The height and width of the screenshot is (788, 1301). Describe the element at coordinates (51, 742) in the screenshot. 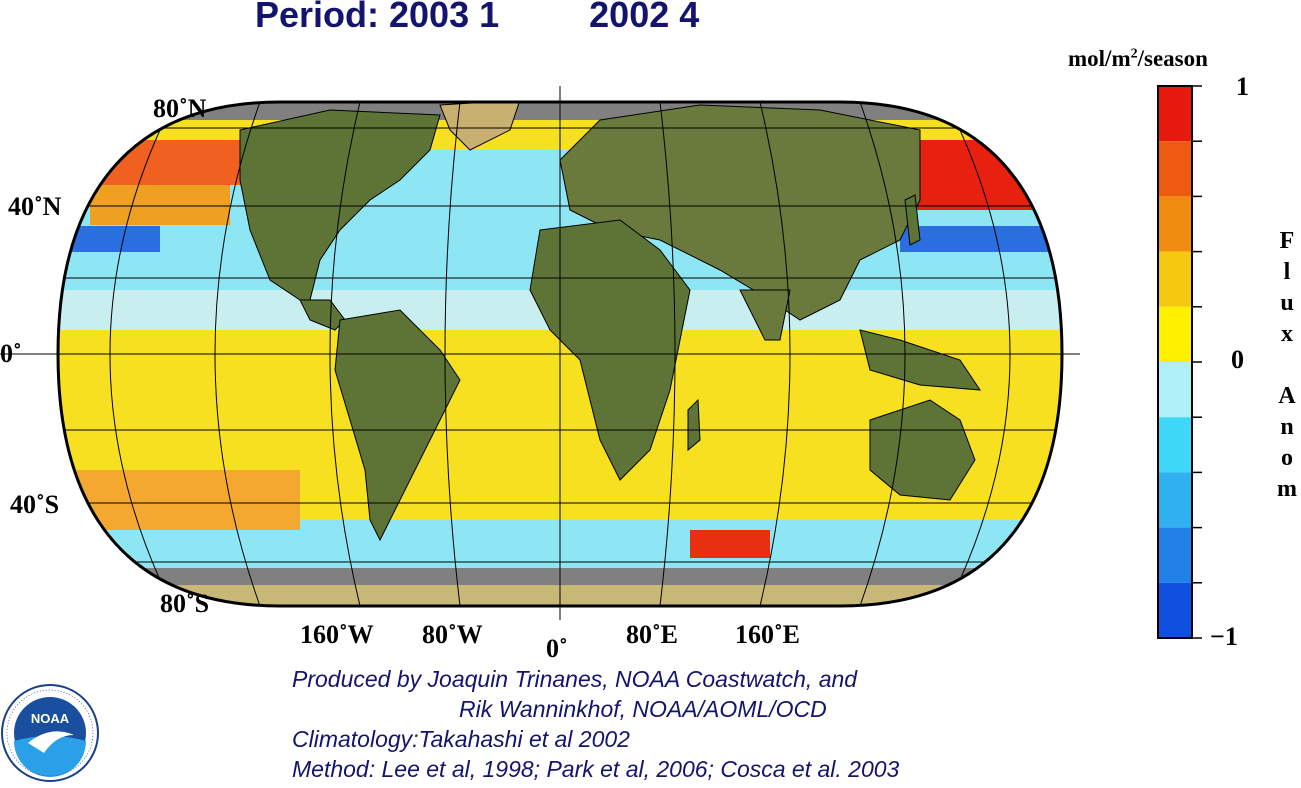

I see `logo-bird` at that location.